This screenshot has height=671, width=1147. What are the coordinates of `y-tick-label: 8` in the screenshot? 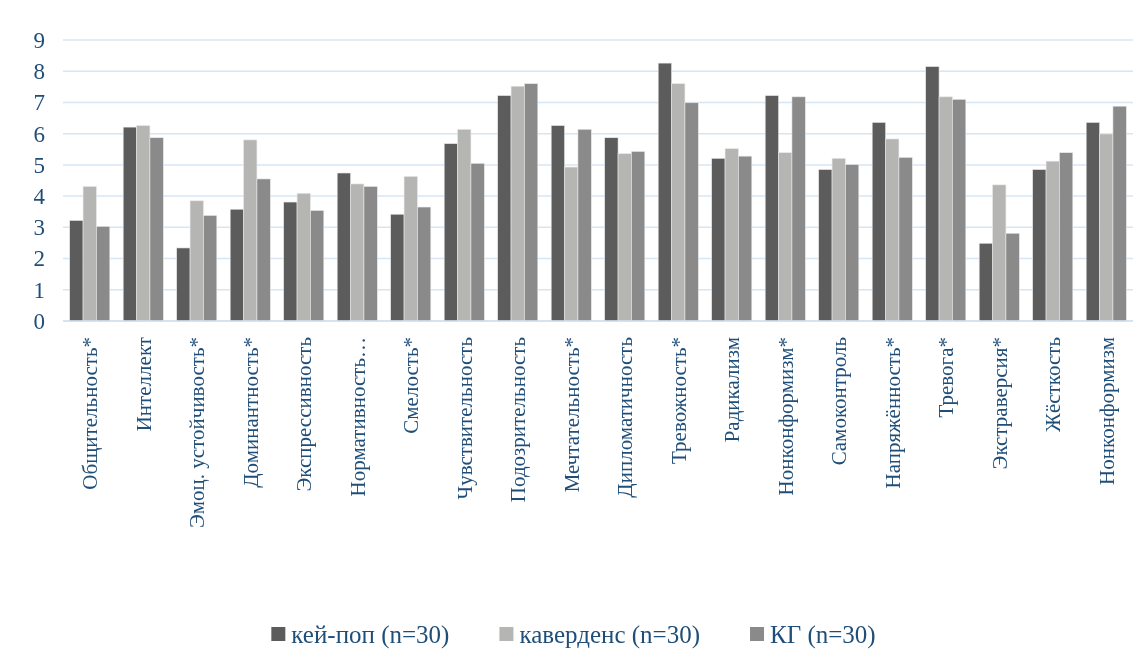 It's located at (39, 72).